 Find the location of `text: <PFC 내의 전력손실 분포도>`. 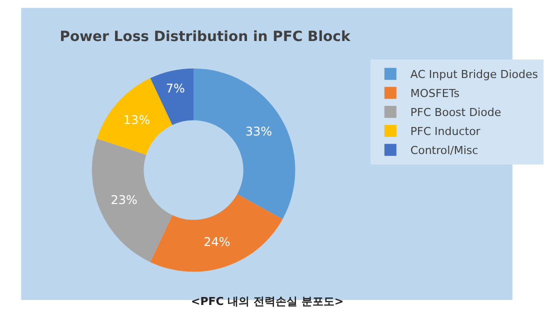

text: <PFC 내의 전력손실 분포도> is located at coordinates (267, 301).